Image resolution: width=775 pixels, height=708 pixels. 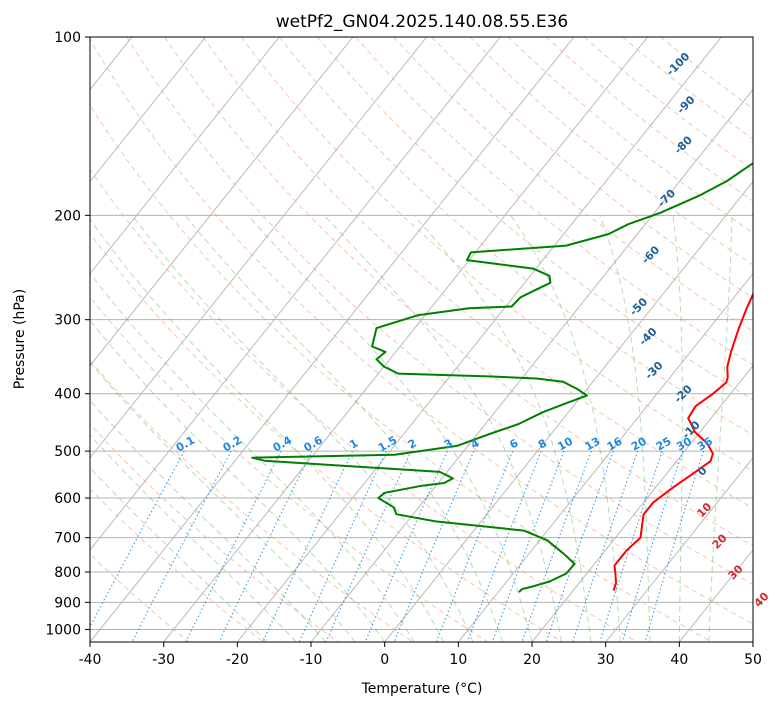 I want to click on x-tick-label: 0, so click(x=384, y=660).